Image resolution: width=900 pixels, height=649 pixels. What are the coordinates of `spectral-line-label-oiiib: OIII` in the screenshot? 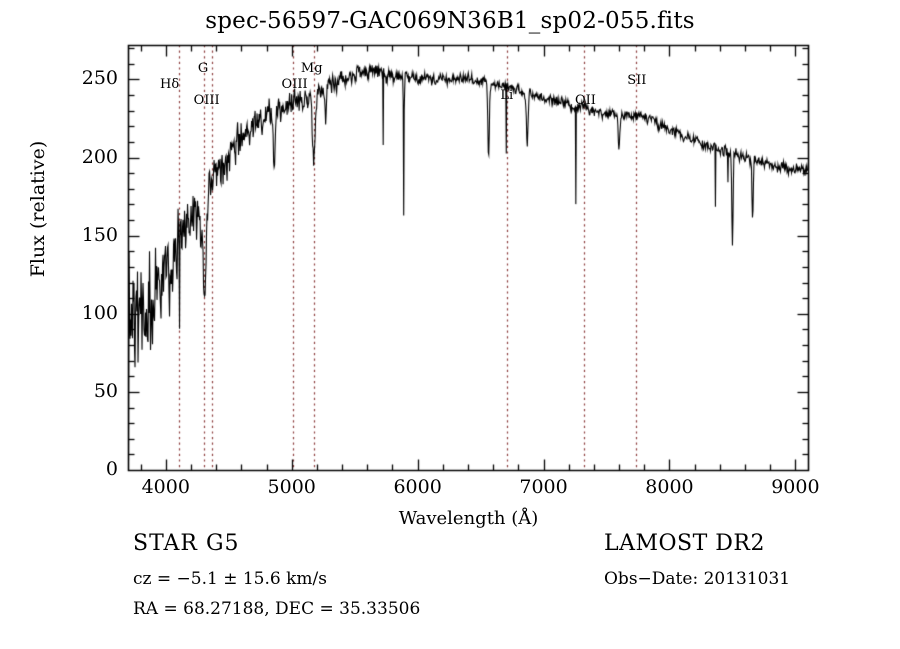 It's located at (294, 84).